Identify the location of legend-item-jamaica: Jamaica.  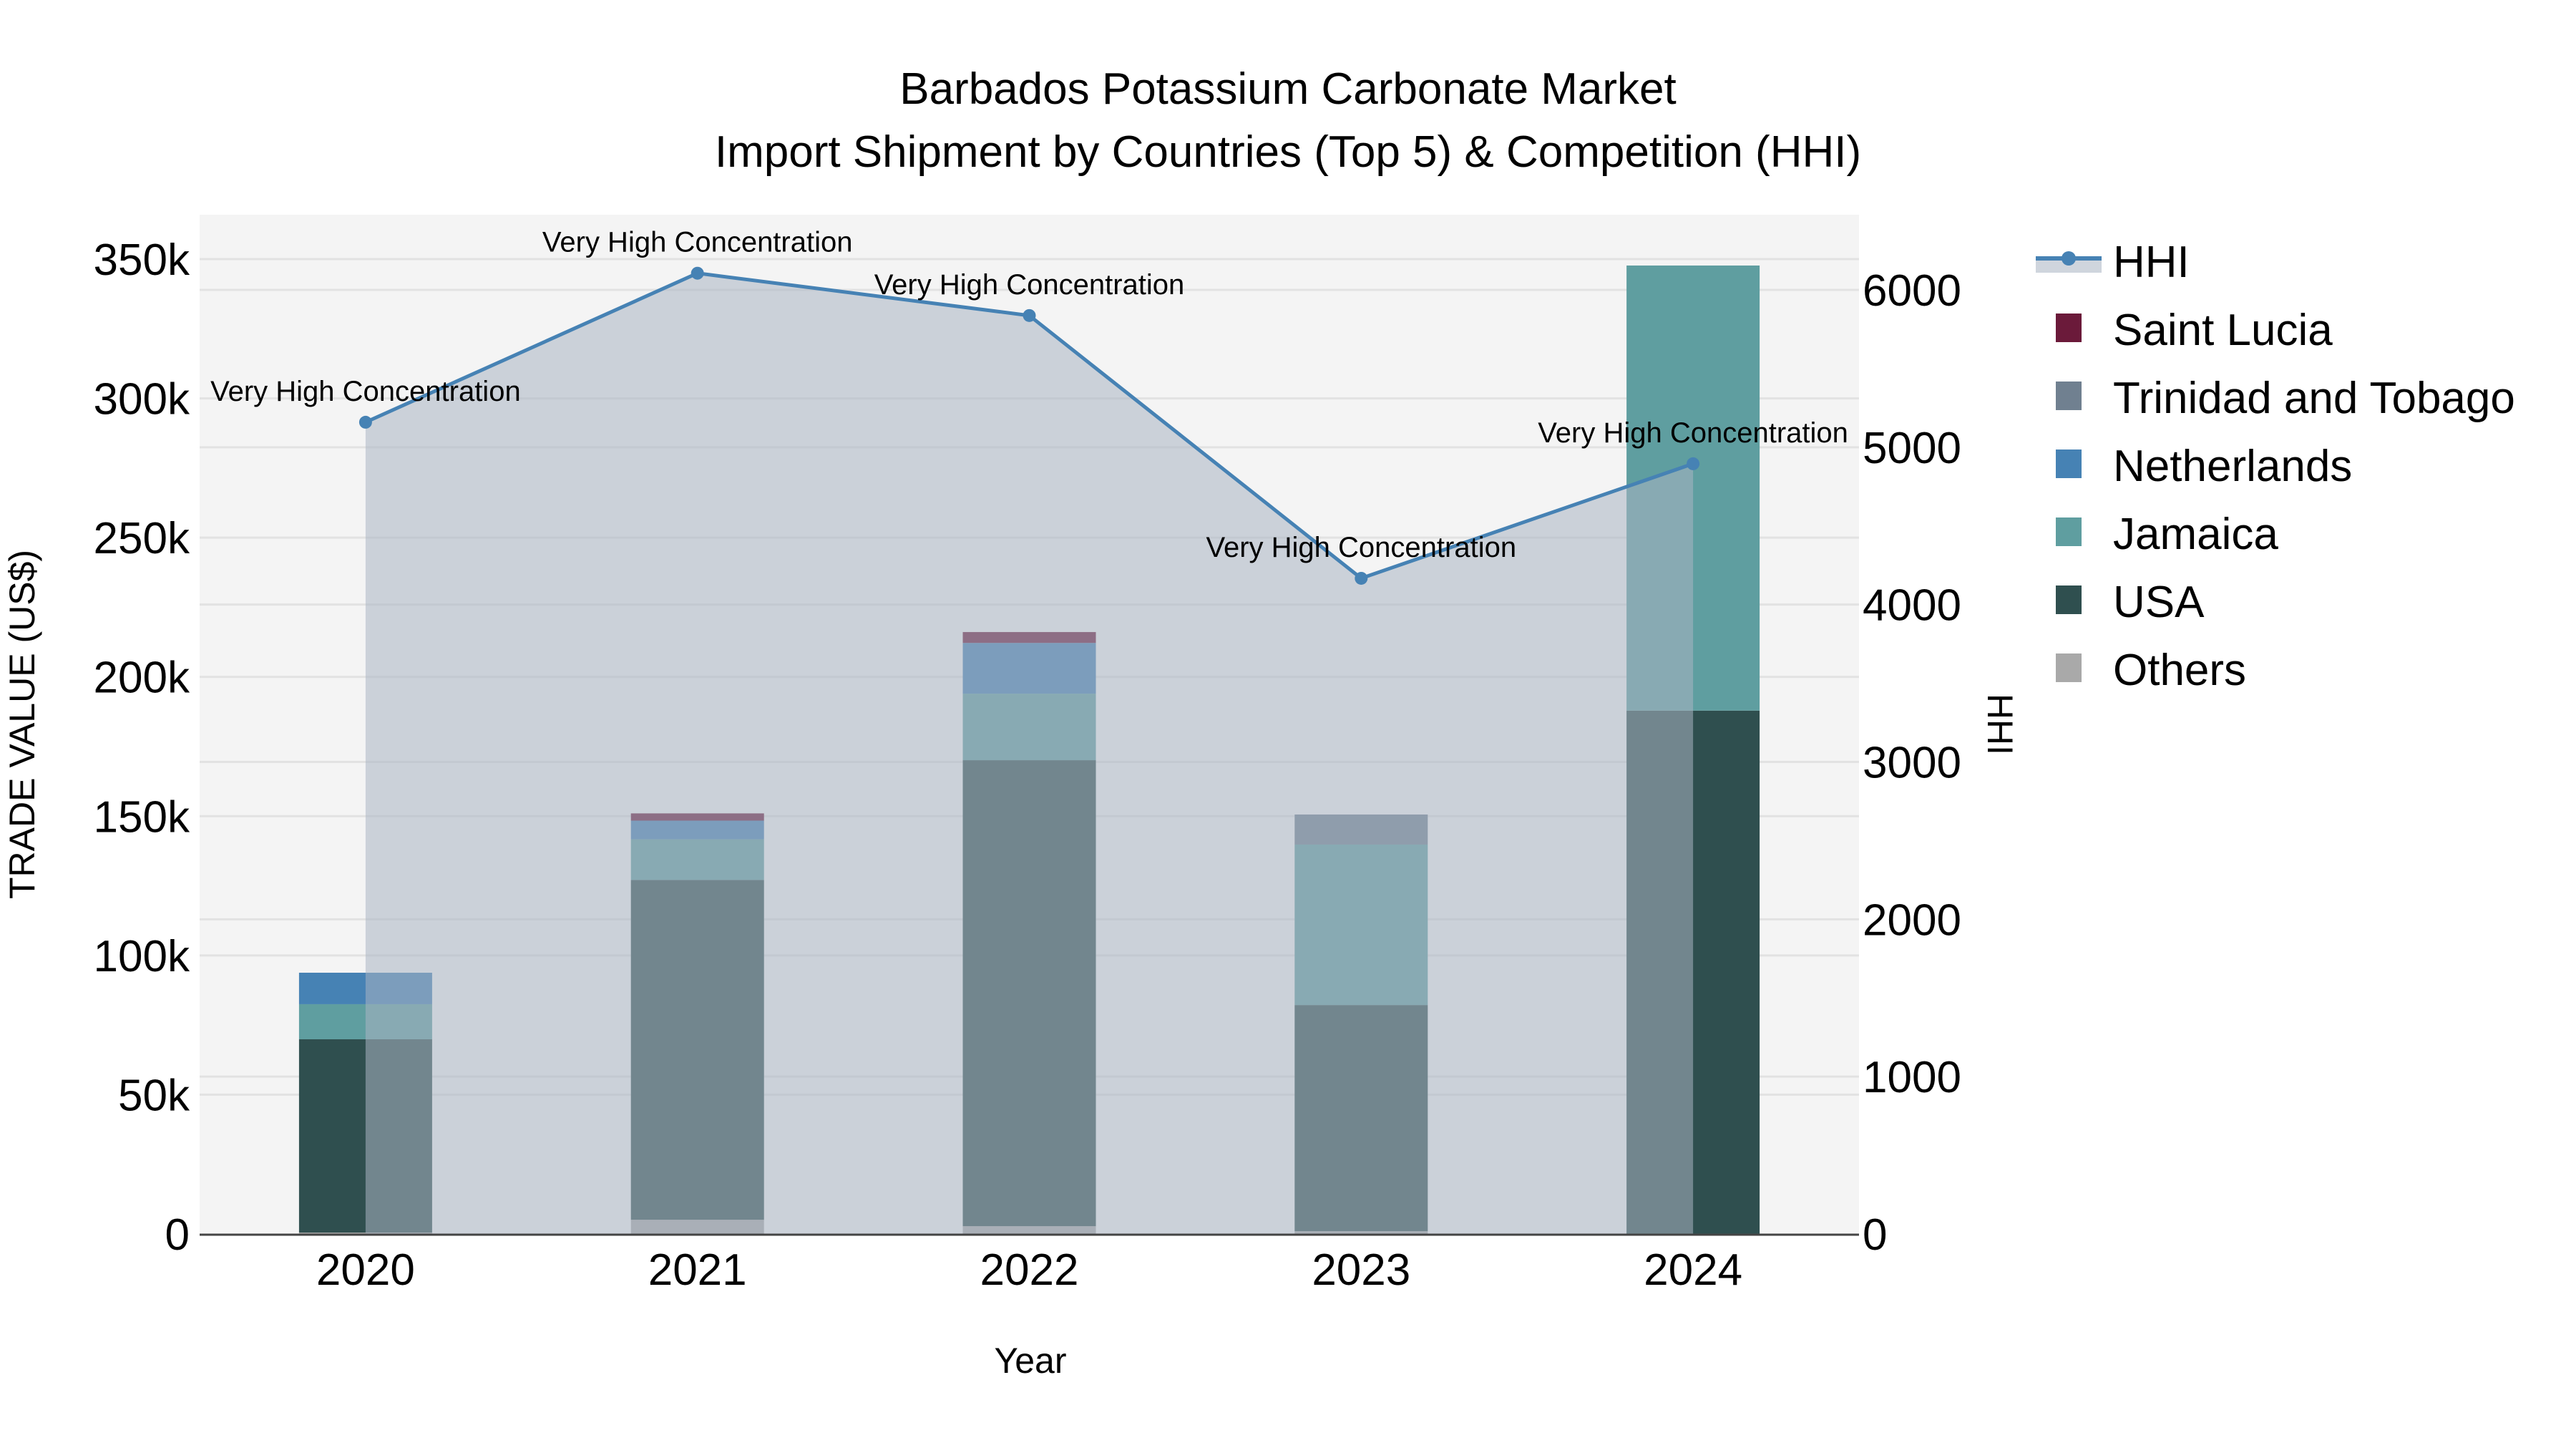
(2167, 534).